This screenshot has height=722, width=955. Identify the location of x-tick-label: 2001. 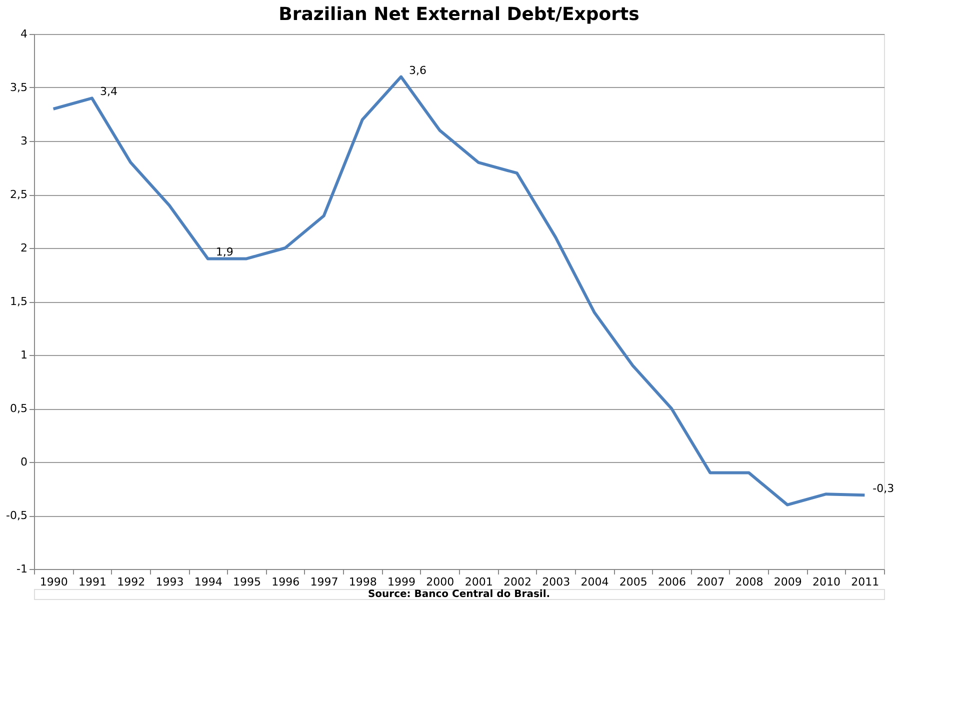
(478, 582).